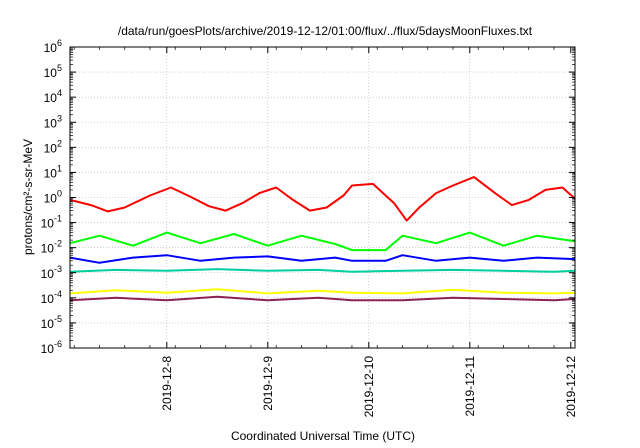 This screenshot has width=640, height=448. I want to click on x-tick-label: 2019-12-9, so click(268, 383).